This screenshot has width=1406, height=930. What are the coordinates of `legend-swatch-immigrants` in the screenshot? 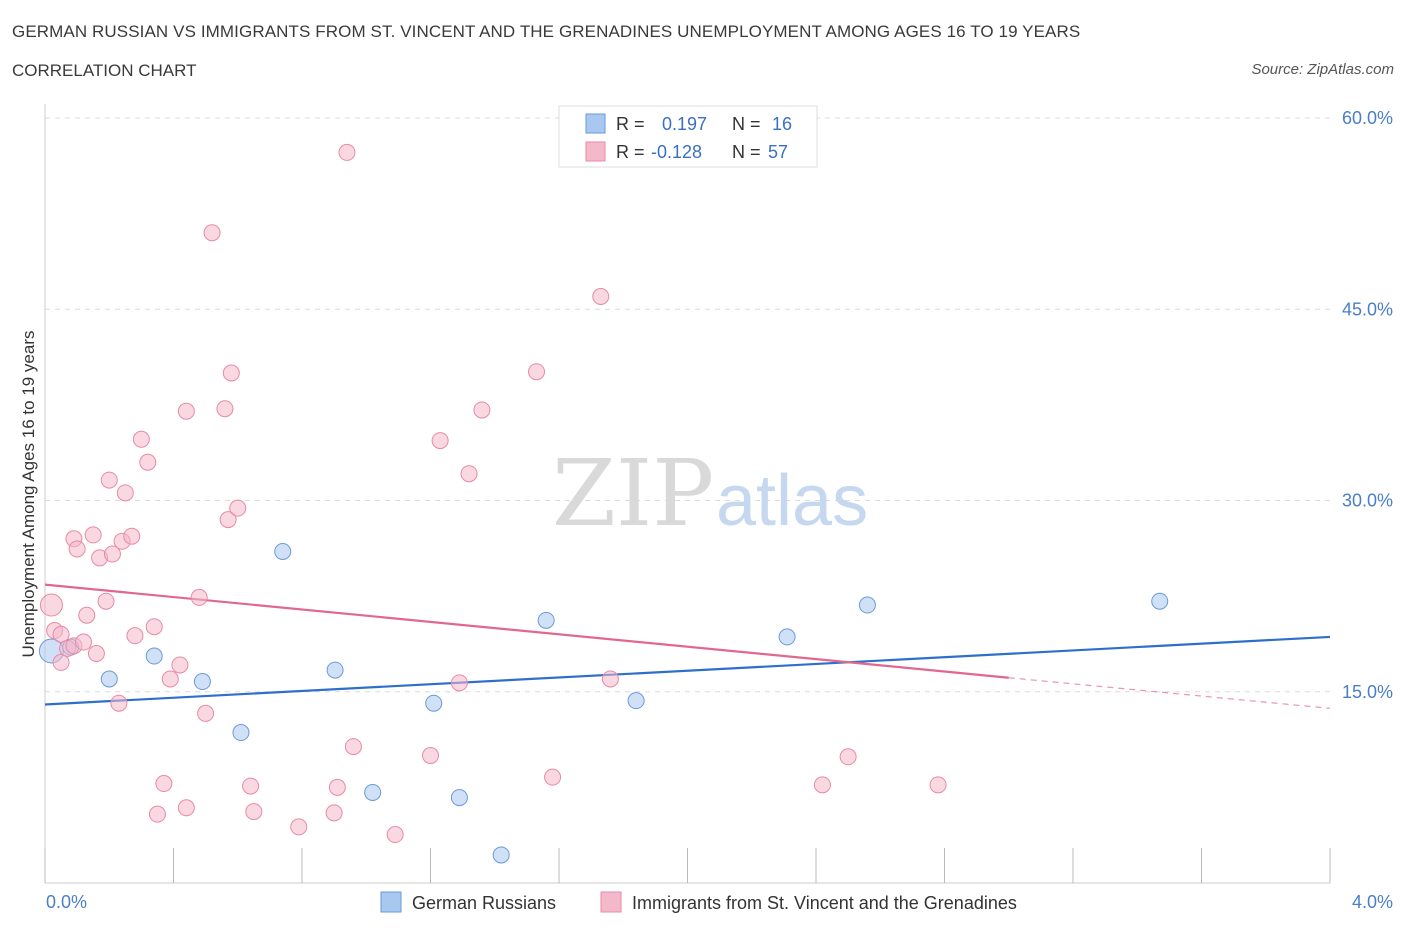 It's located at (595, 151).